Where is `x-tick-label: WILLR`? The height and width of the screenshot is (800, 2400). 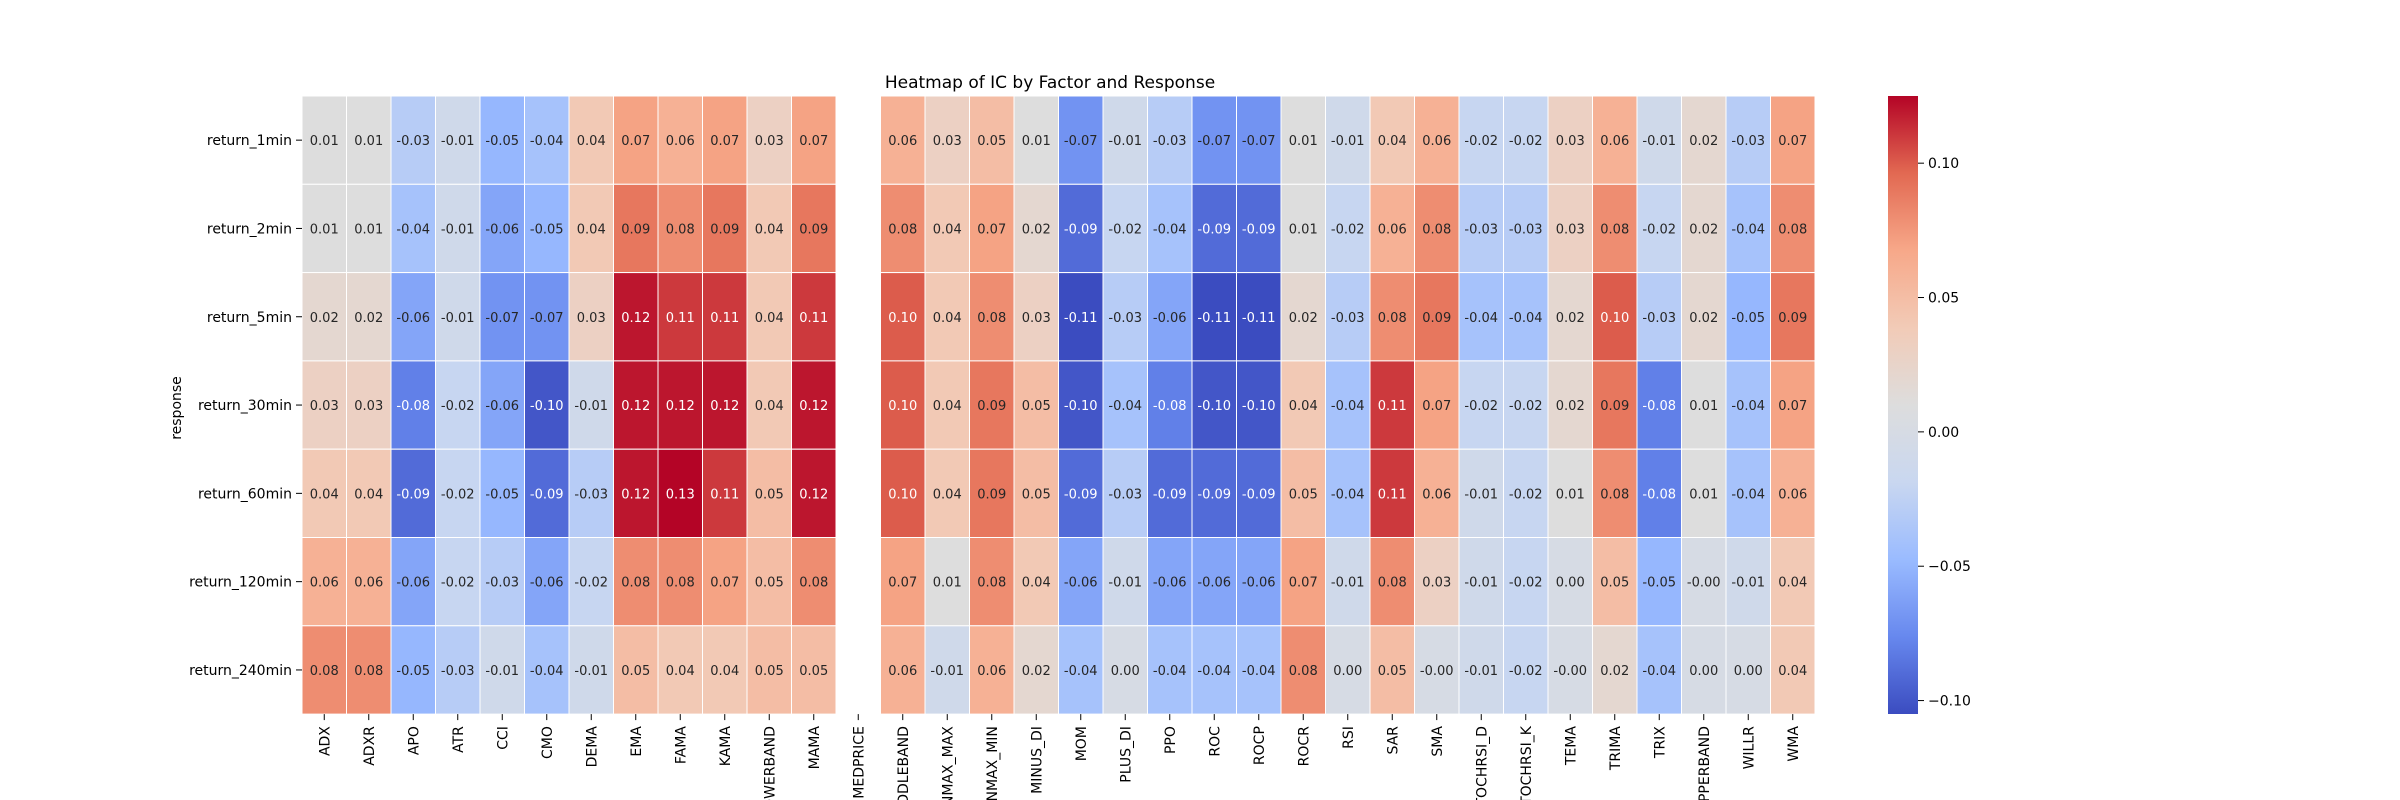
x-tick-label: WILLR is located at coordinates (1749, 748).